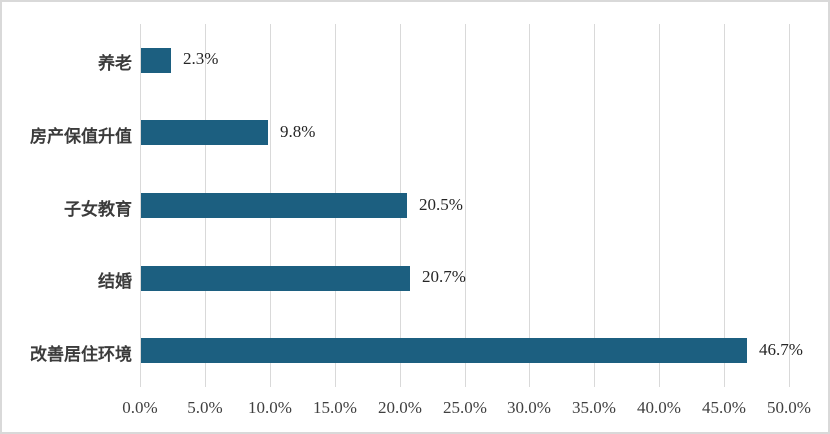  Describe the element at coordinates (98, 209) in the screenshot. I see `category-label: 子女教育` at that location.